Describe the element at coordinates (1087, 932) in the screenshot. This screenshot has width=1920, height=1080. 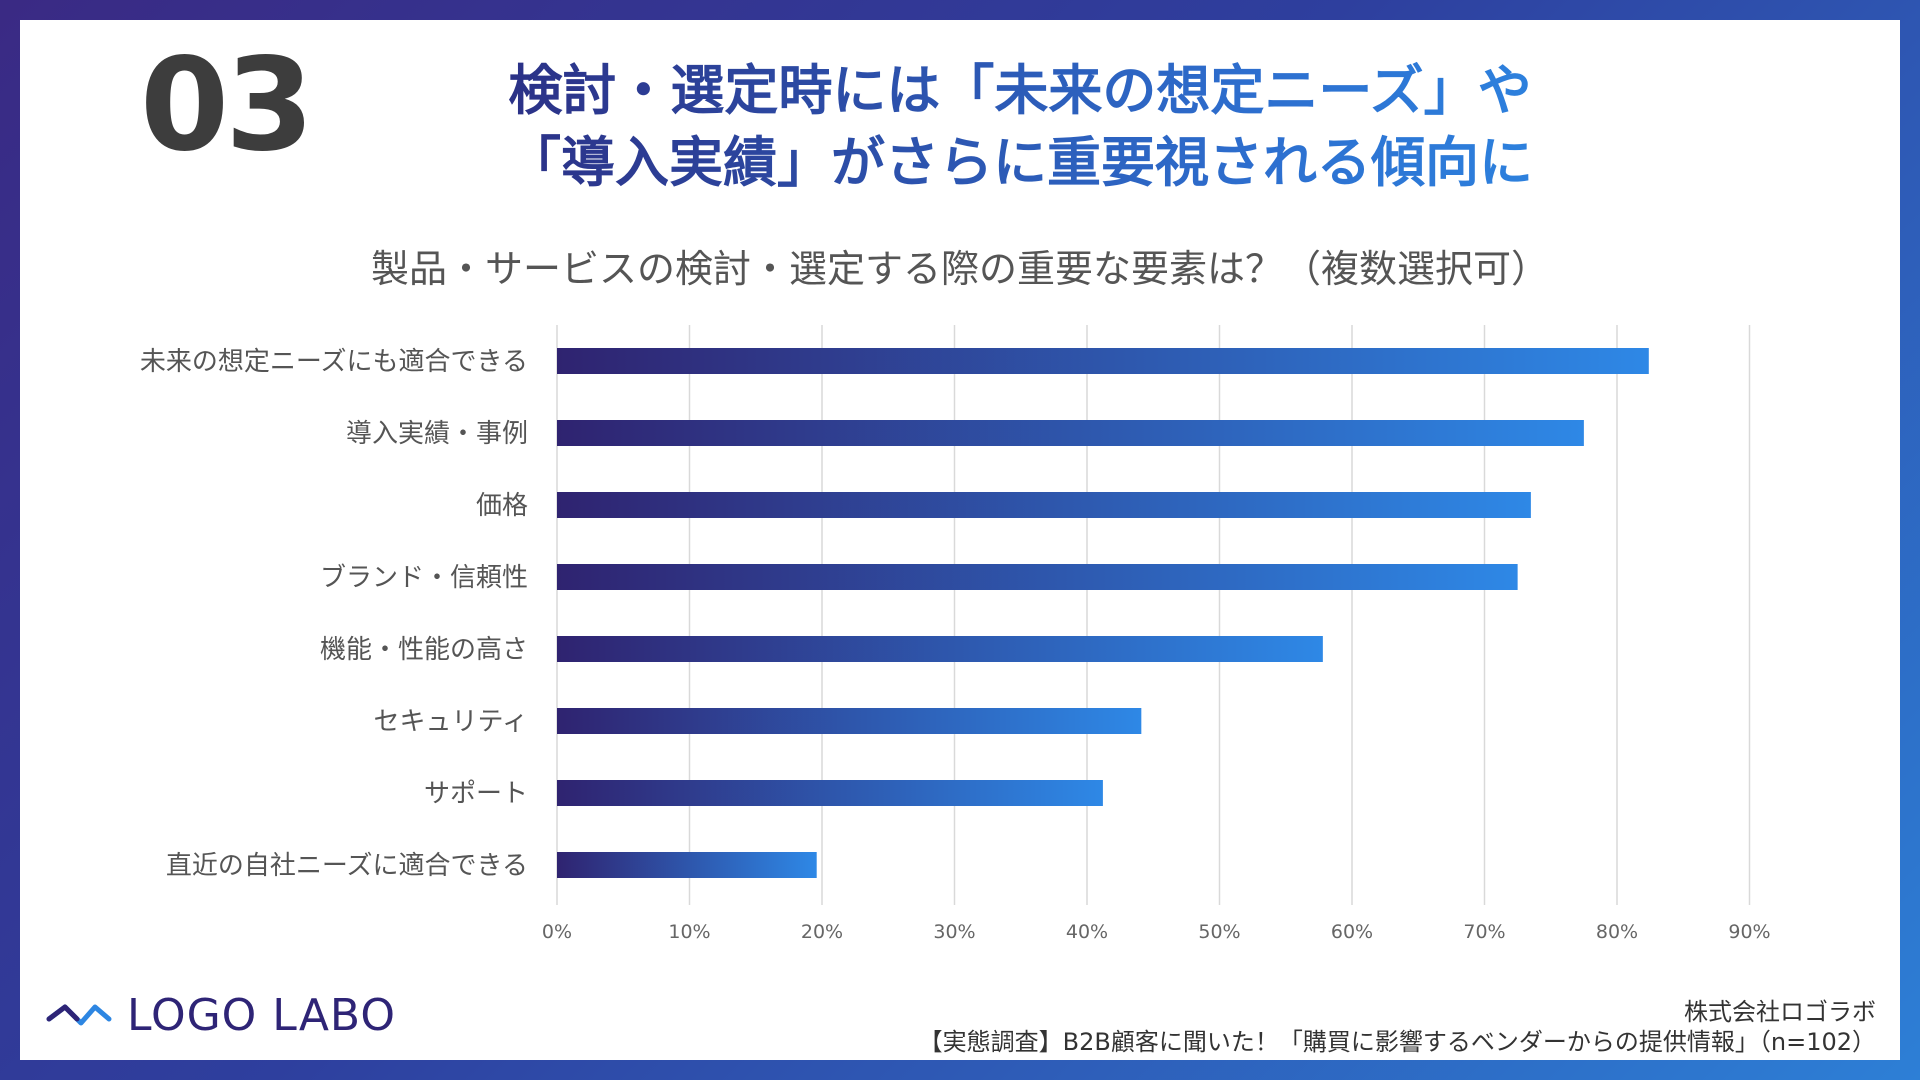
I see `x-tick-label: 40%` at that location.